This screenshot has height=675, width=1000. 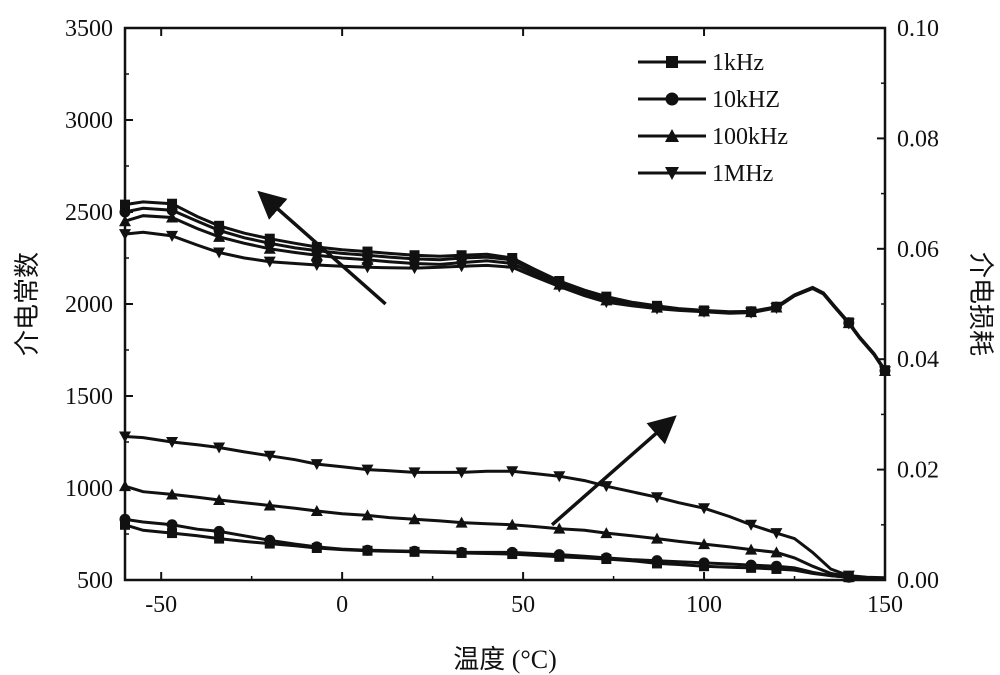 I want to click on y-tick-label: 3000, so click(x=89, y=121).